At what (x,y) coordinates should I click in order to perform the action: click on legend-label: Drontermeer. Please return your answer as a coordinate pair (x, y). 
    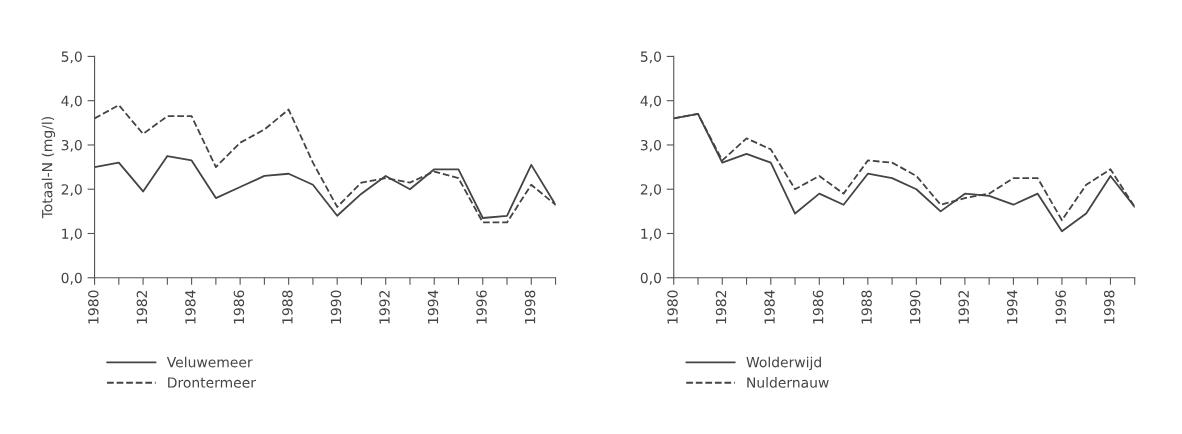
    Looking at the image, I should click on (212, 382).